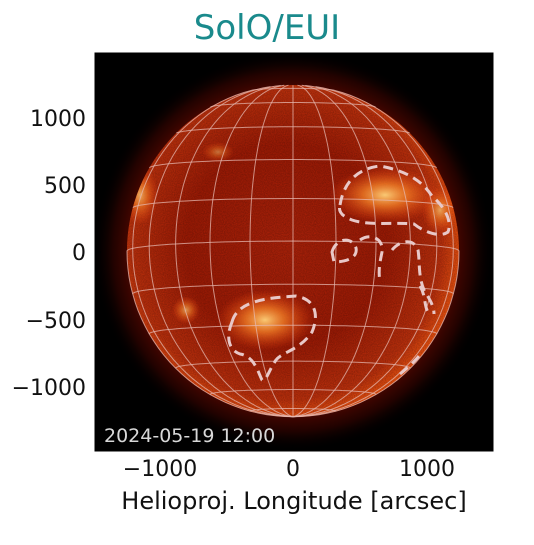  I want to click on y-tick-label: 0, so click(79, 253).